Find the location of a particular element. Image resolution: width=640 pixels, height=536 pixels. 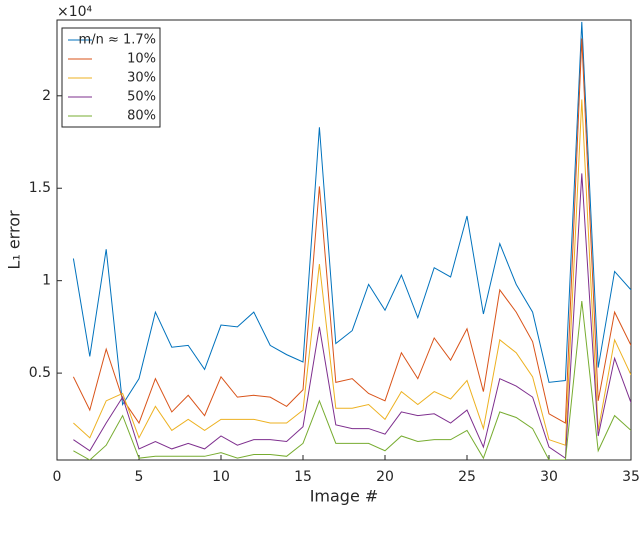

x-tick-label: 30 is located at coordinates (549, 477).